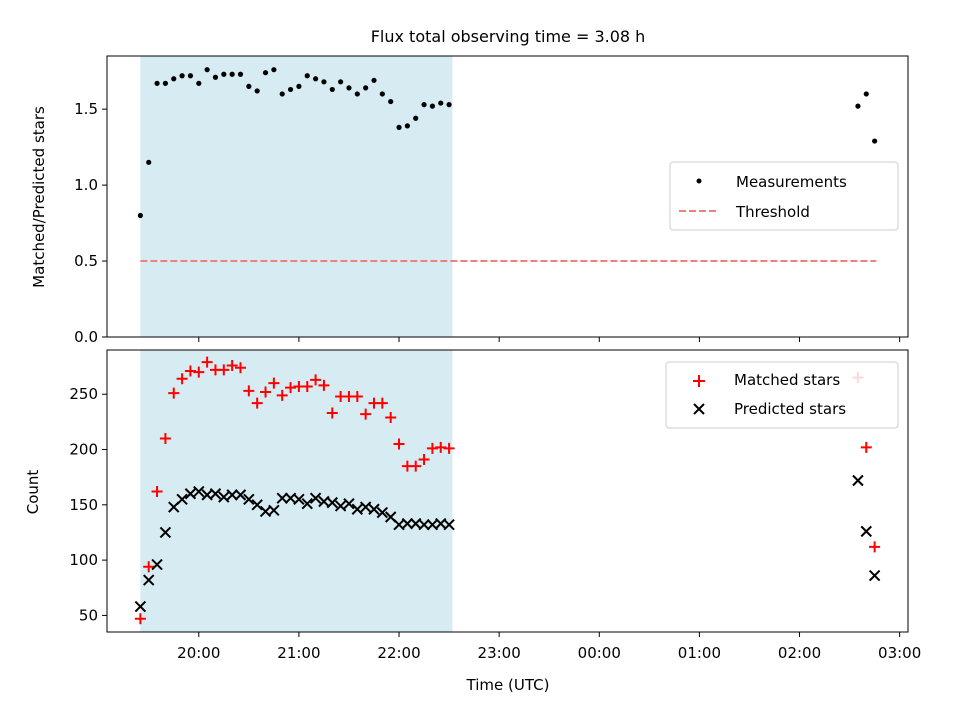 This screenshot has width=960, height=720. I want to click on y-tick-label: 50, so click(88, 615).